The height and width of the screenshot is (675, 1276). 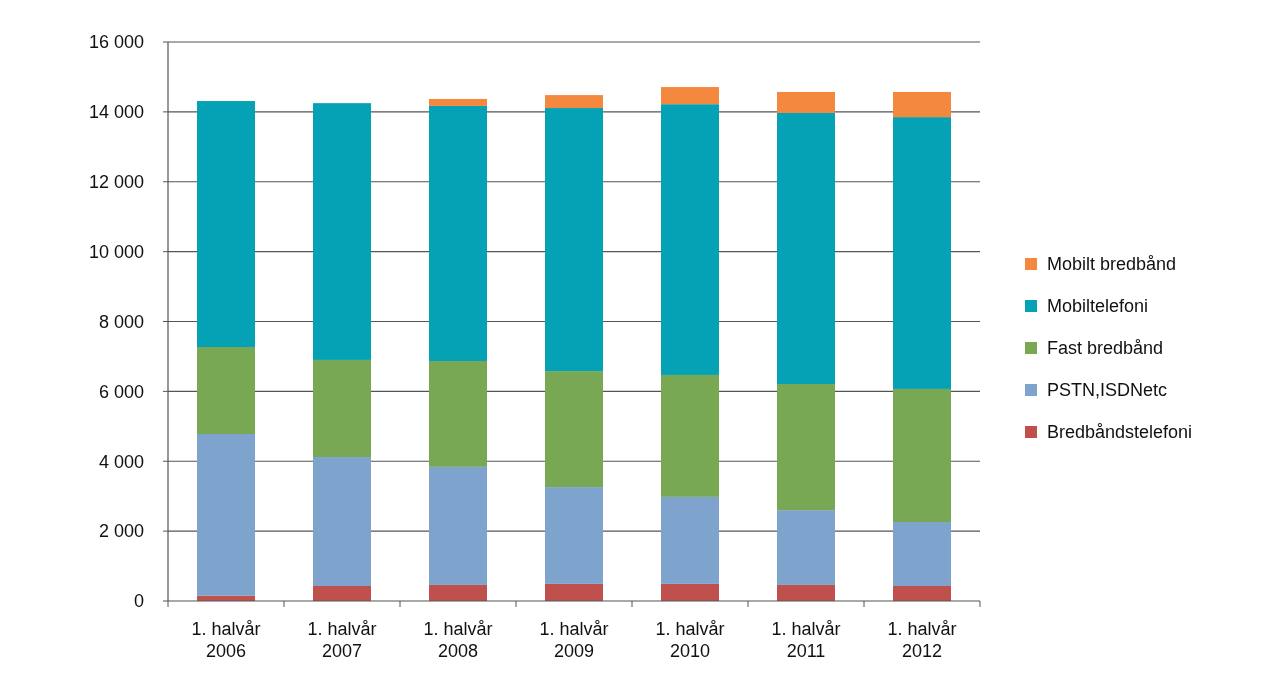 What do you see at coordinates (226, 640) in the screenshot?
I see `x-tick-label: 1. halvår 2006` at bounding box center [226, 640].